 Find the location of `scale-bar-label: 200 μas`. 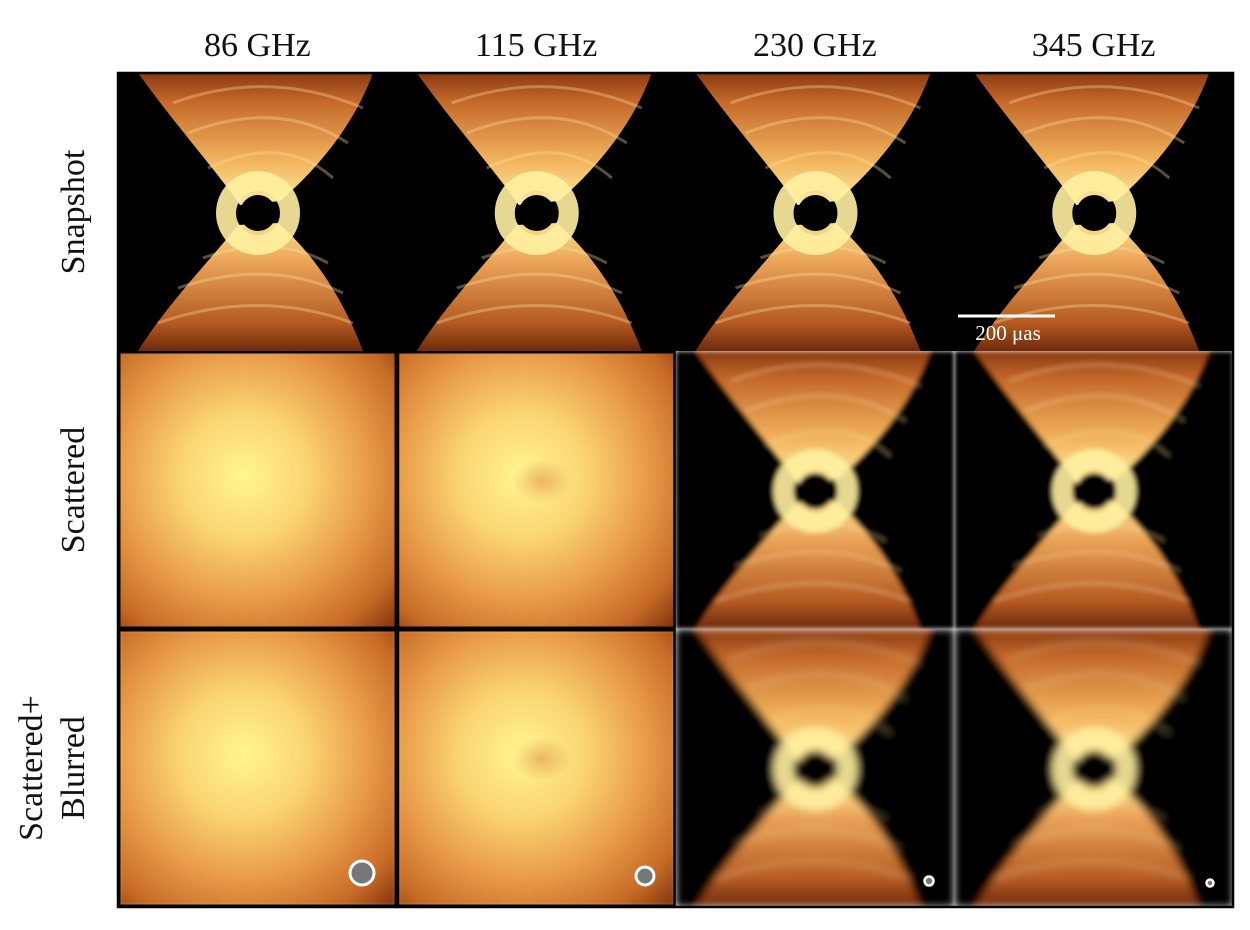

scale-bar-label: 200 μas is located at coordinates (1008, 333).